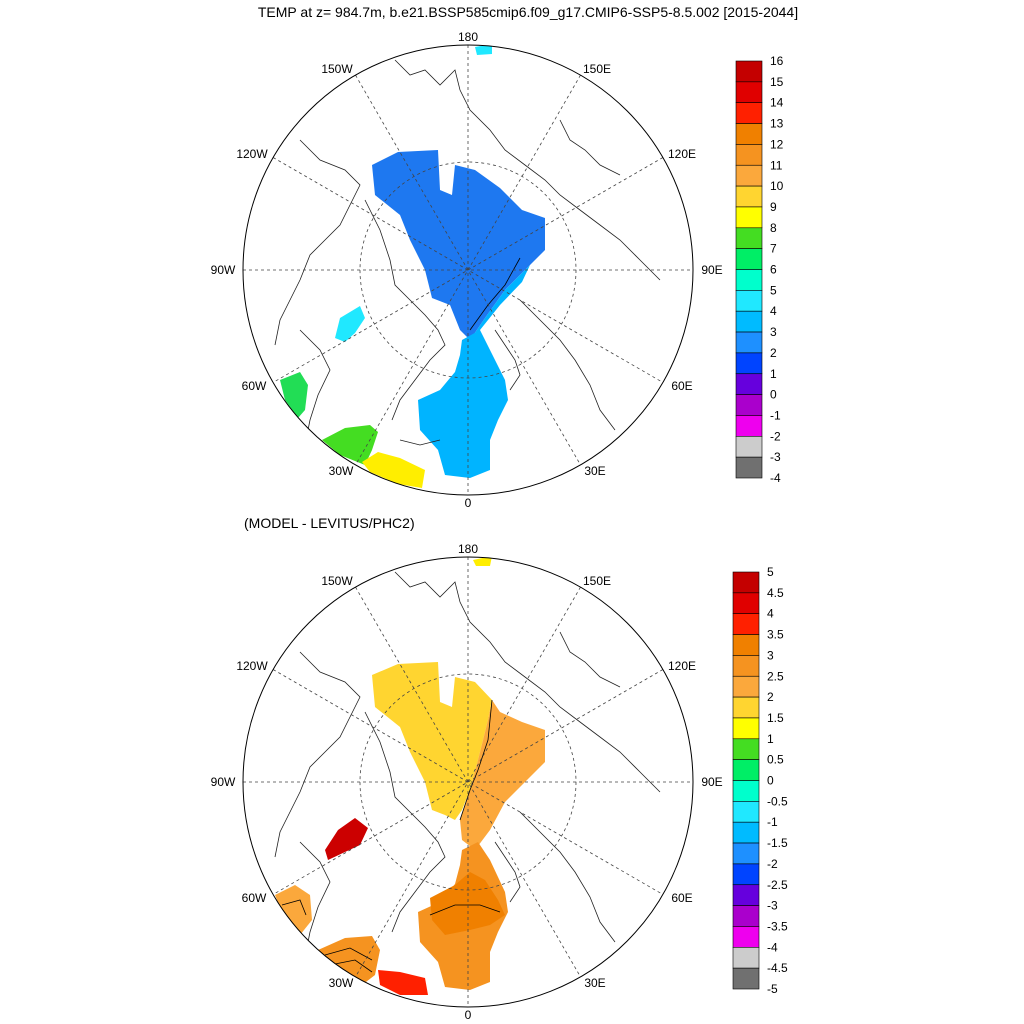 The image size is (1024, 1024). Describe the element at coordinates (777, 144) in the screenshot. I see `colorbar-label: 12` at that location.